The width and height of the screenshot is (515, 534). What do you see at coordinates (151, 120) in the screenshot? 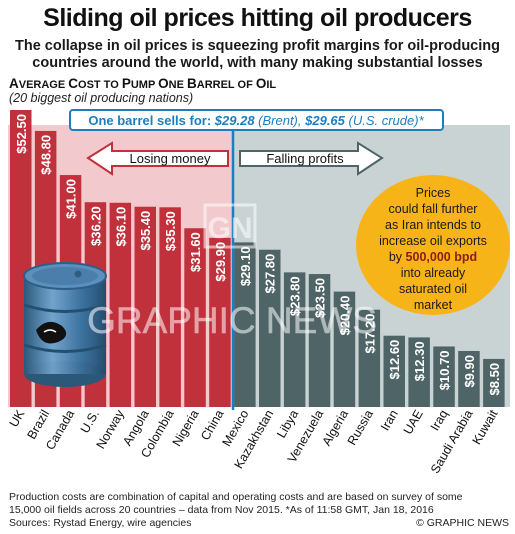
I see `banner-prefix: One barrel sells for:` at bounding box center [151, 120].